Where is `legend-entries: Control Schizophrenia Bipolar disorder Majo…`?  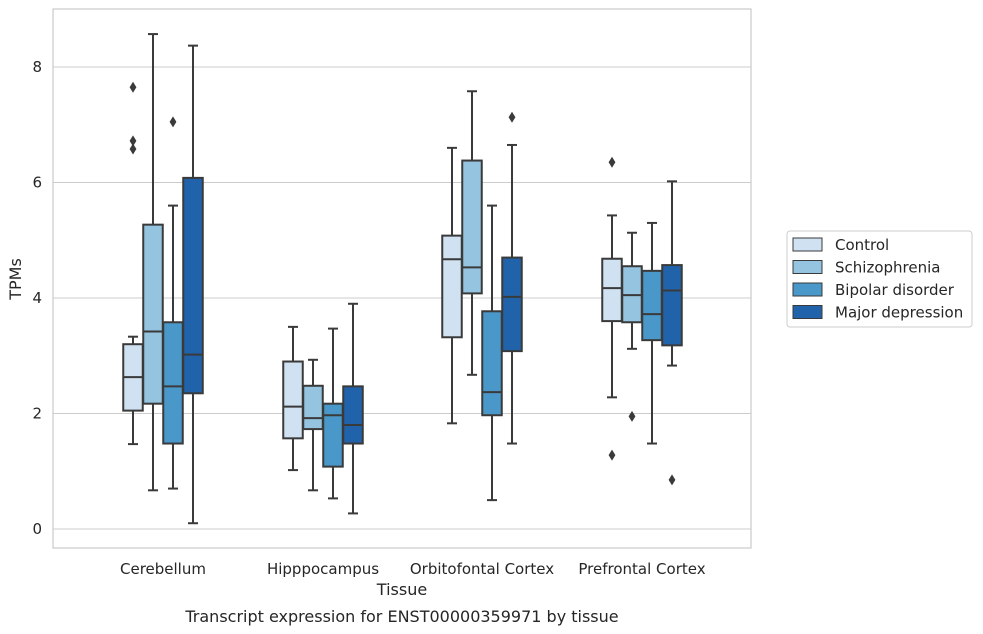 legend-entries: Control Schizophrenia Bipolar disorder Majo… is located at coordinates (877, 279).